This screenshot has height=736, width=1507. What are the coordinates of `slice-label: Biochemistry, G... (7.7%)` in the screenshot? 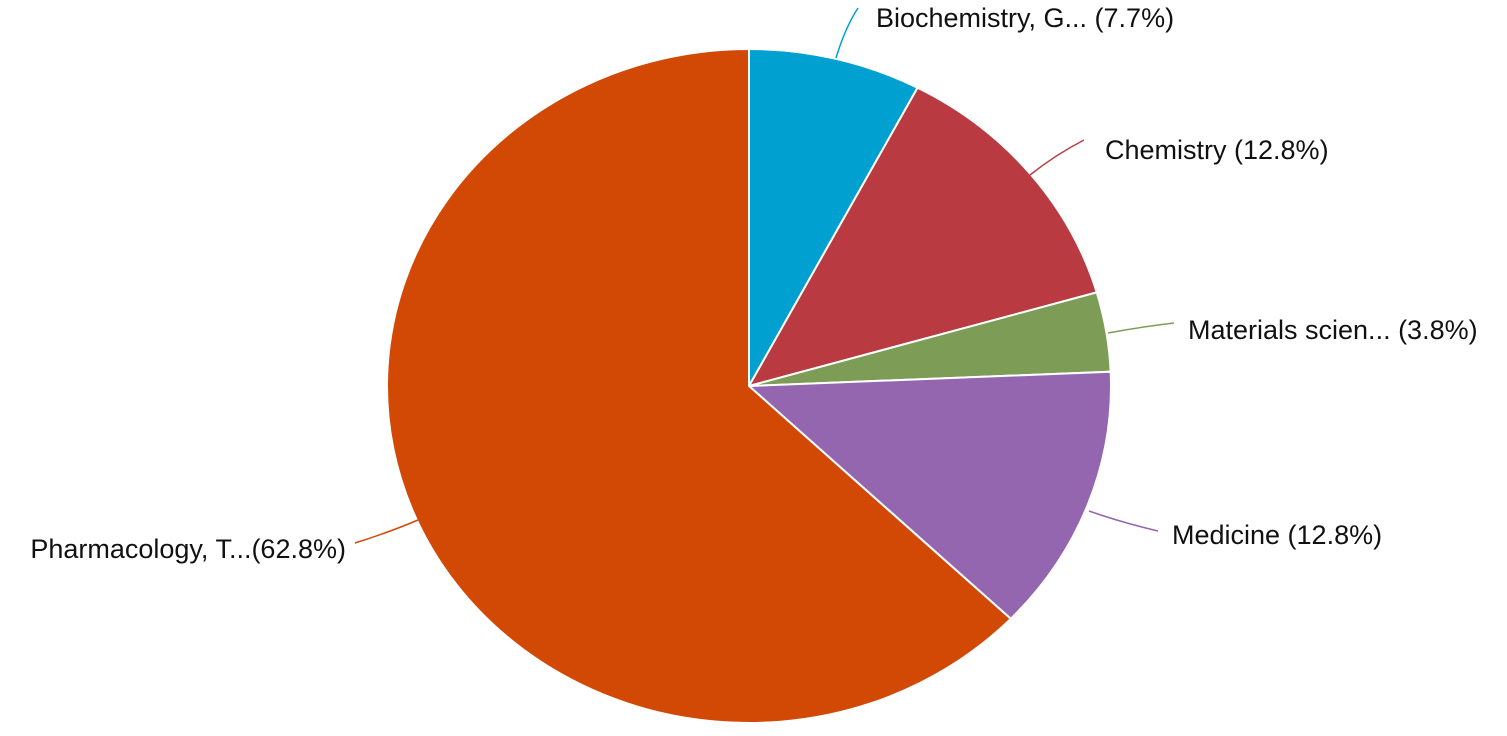 It's located at (1025, 18).